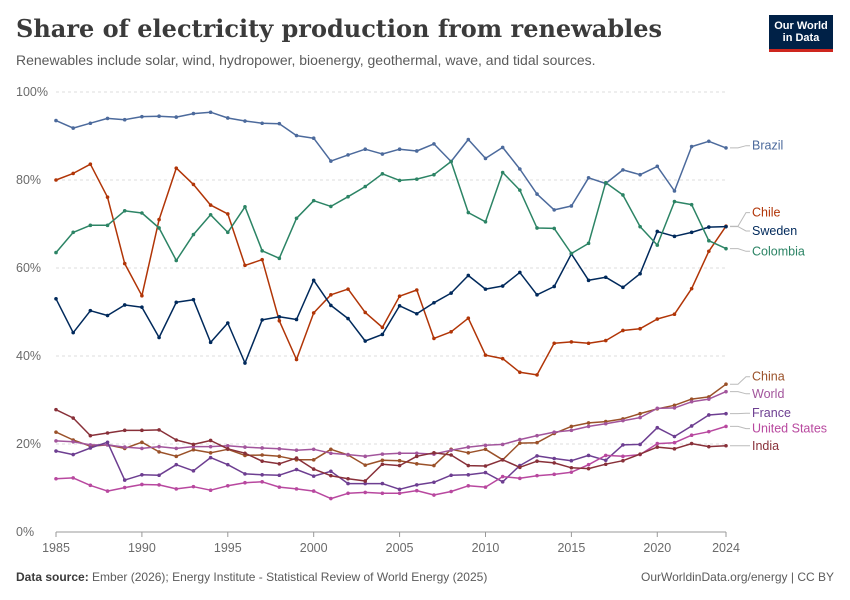  Describe the element at coordinates (768, 394) in the screenshot. I see `series-label-world: World` at that location.